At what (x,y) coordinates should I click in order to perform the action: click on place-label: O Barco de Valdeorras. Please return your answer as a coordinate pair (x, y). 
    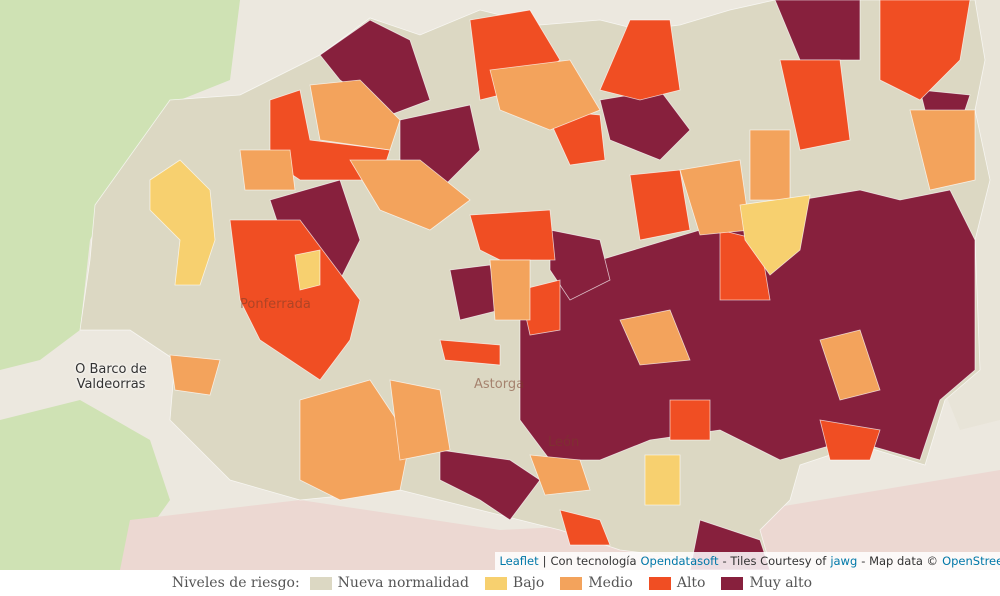
    Looking at the image, I should click on (111, 377).